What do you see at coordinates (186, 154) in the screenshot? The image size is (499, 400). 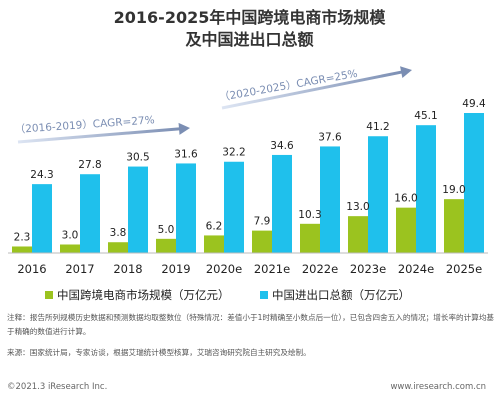 I see `value-label-trade-2019: 31.6` at bounding box center [186, 154].